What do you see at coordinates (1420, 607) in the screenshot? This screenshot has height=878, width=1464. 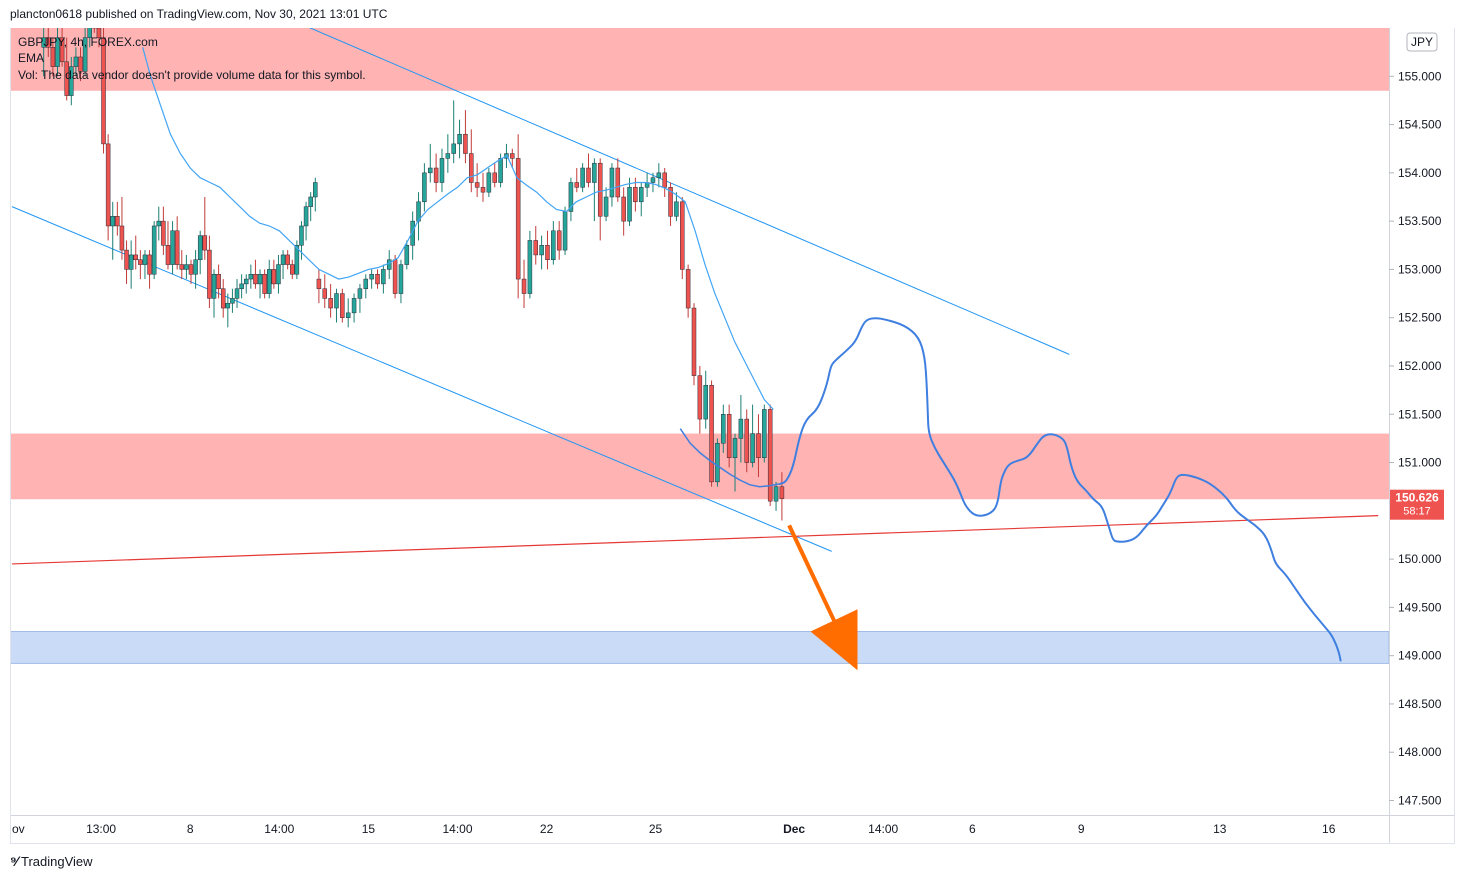 I see `price-tick-label: 149.500` at bounding box center [1420, 607].